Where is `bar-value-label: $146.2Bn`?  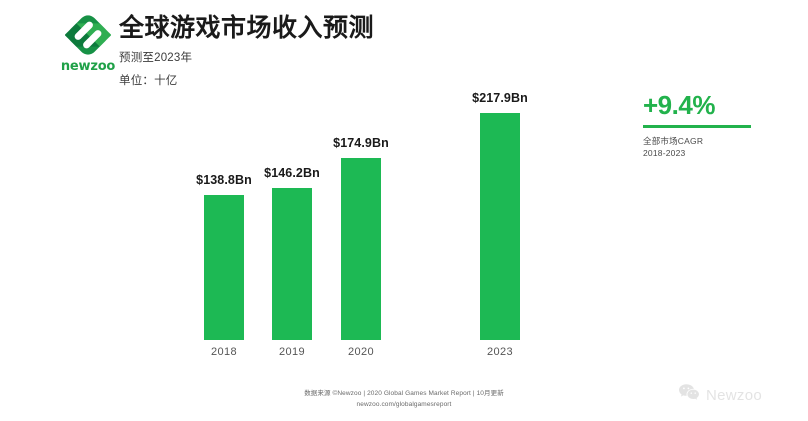 bar-value-label: $146.2Bn is located at coordinates (292, 172).